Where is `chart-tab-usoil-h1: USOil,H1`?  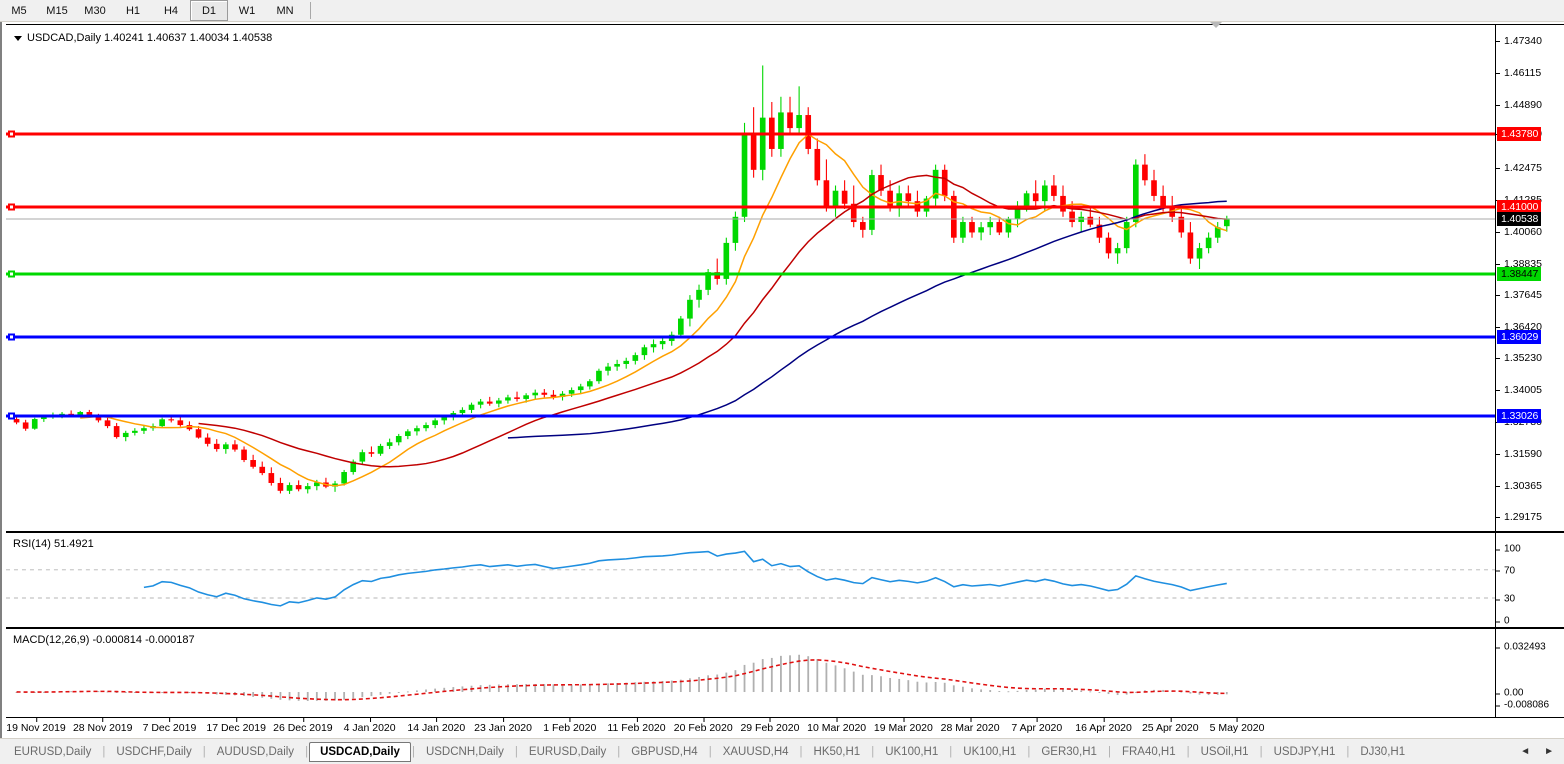
chart-tab-usoil-h1: USOil,H1 is located at coordinates (1224, 751).